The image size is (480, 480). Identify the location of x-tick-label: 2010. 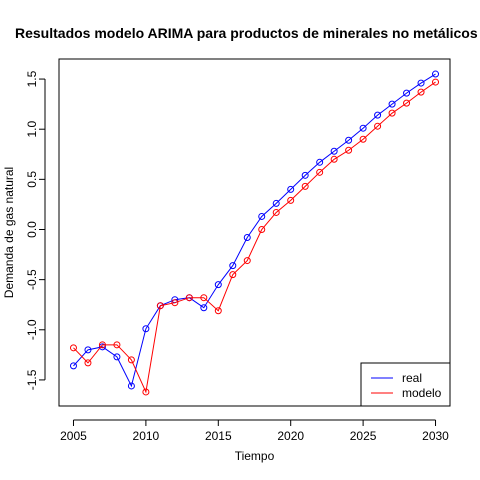
(146, 436).